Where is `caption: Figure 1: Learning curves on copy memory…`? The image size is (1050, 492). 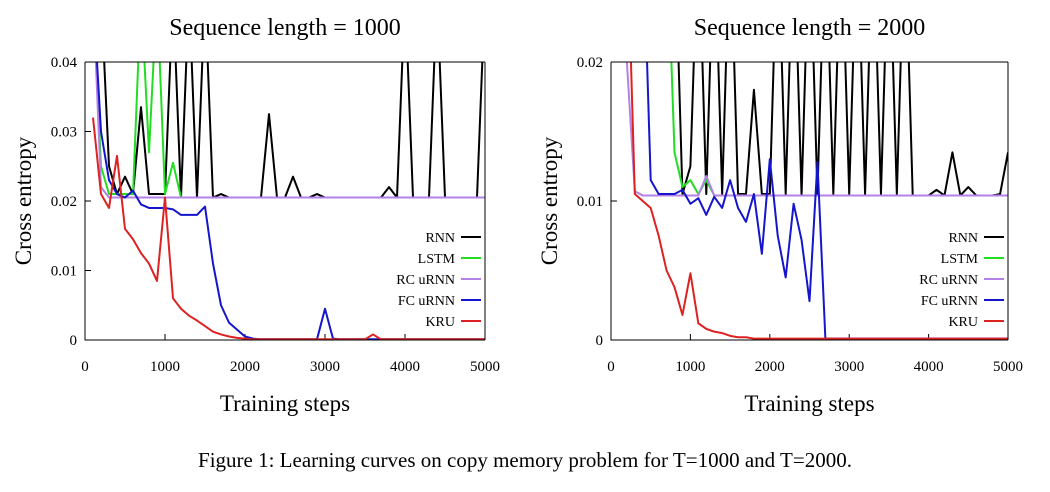
caption: Figure 1: Learning curves on copy memory… is located at coordinates (525, 460).